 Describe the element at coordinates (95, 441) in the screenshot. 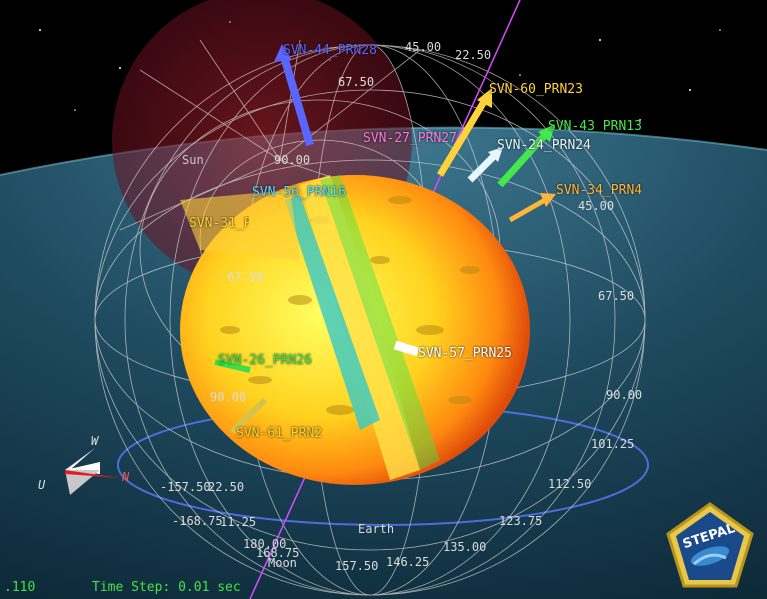

I see `compass-w-label: W` at that location.